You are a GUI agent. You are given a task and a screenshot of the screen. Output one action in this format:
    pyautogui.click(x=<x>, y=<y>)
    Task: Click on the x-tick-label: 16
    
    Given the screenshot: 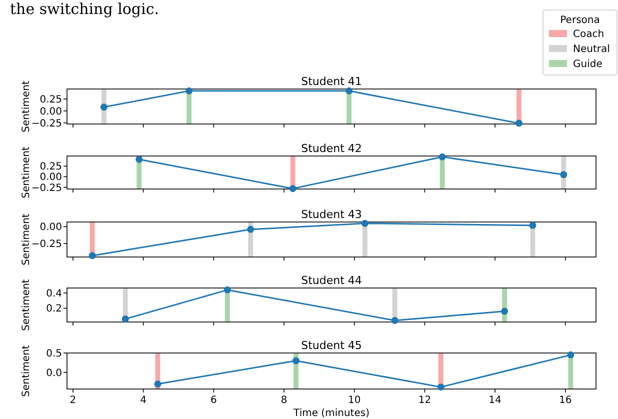 What is the action you would take?
    pyautogui.click(x=565, y=400)
    